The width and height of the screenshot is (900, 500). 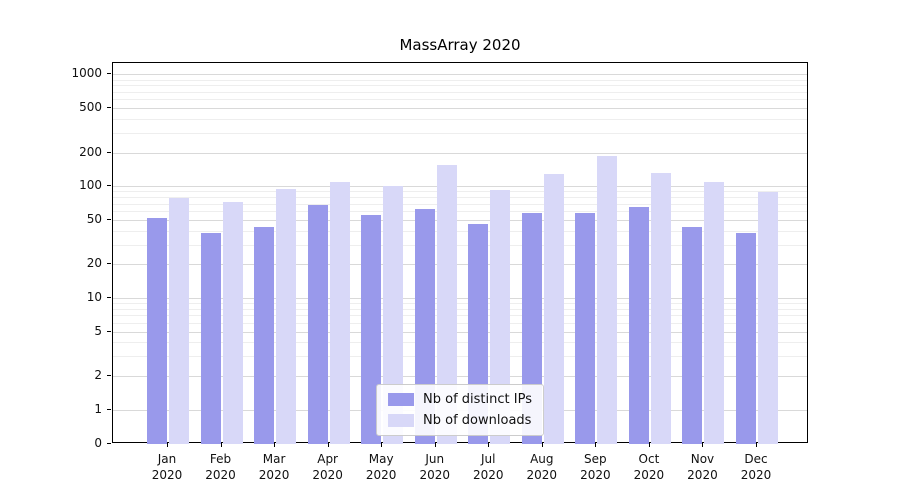 I want to click on x-tick-label: Aug 2020, so click(x=542, y=467).